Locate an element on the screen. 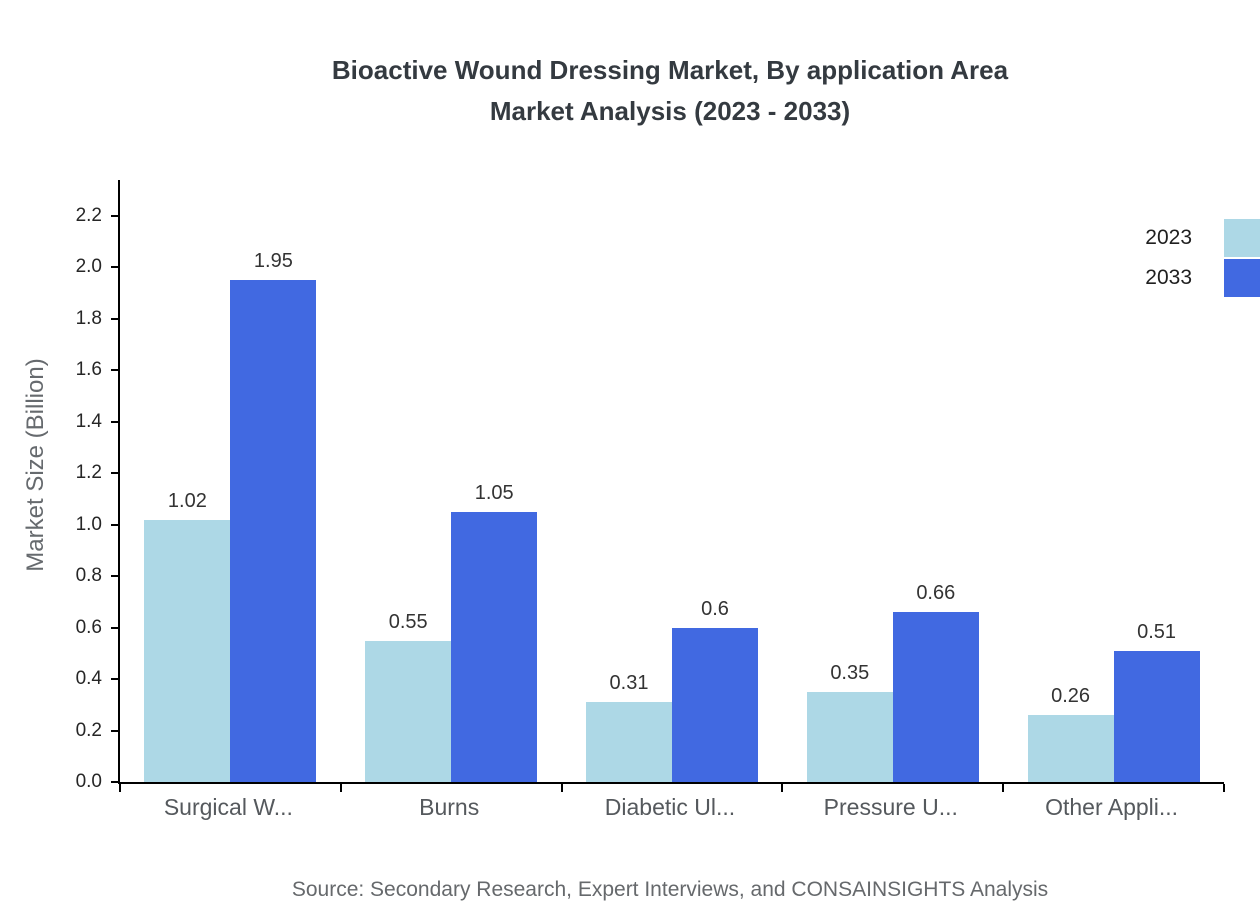 This screenshot has height=920, width=1260. bar-2033: 0.6 is located at coordinates (714, 690).